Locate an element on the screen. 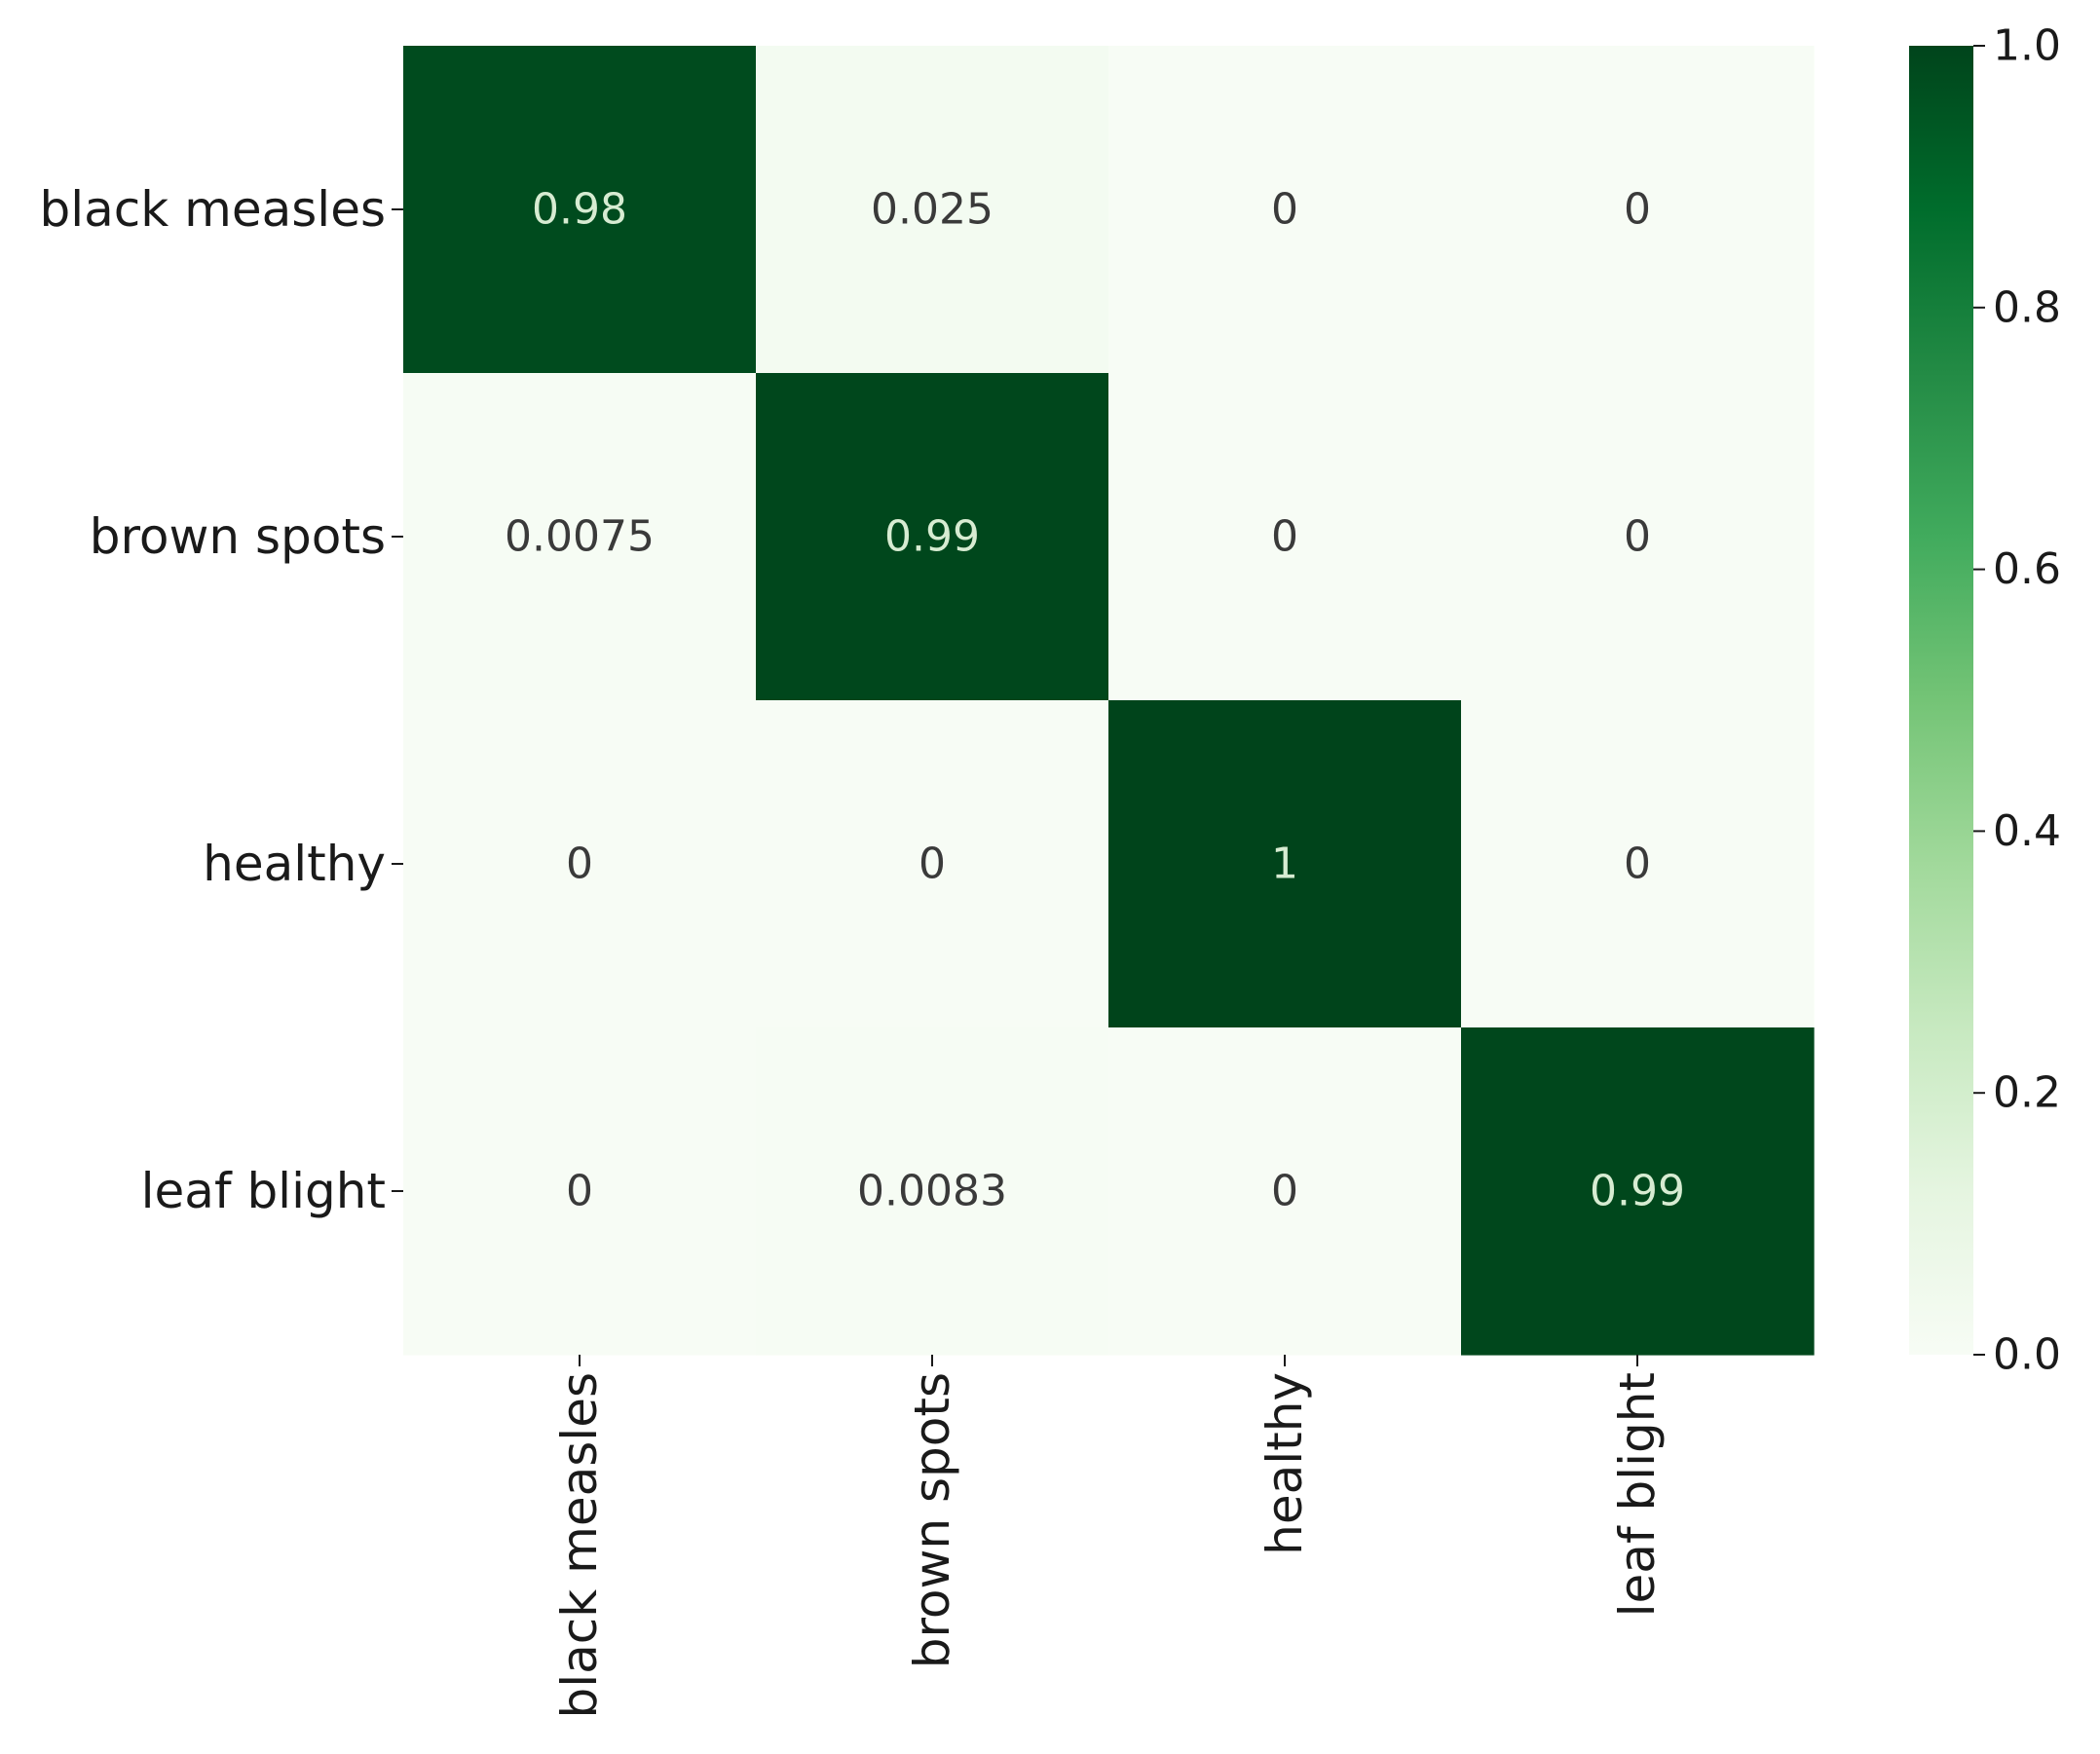  heatmap-cell-r2-c2 is located at coordinates (1285, 864).